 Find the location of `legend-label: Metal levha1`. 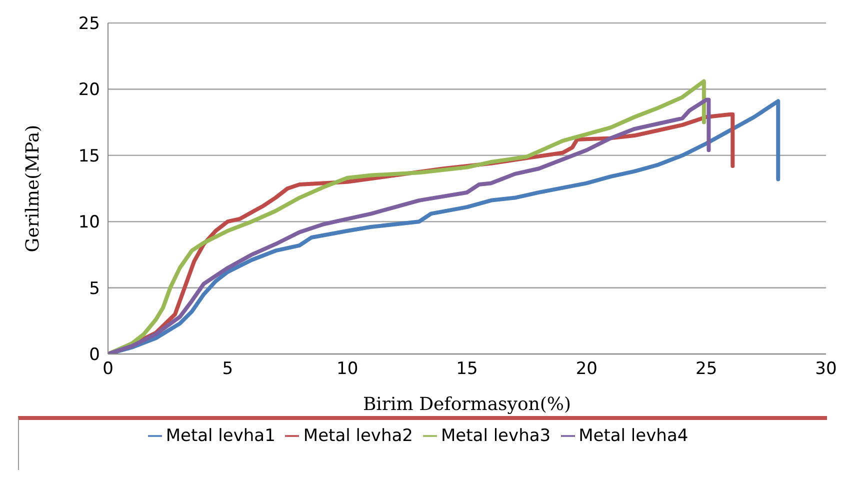

legend-label: Metal levha1 is located at coordinates (221, 436).